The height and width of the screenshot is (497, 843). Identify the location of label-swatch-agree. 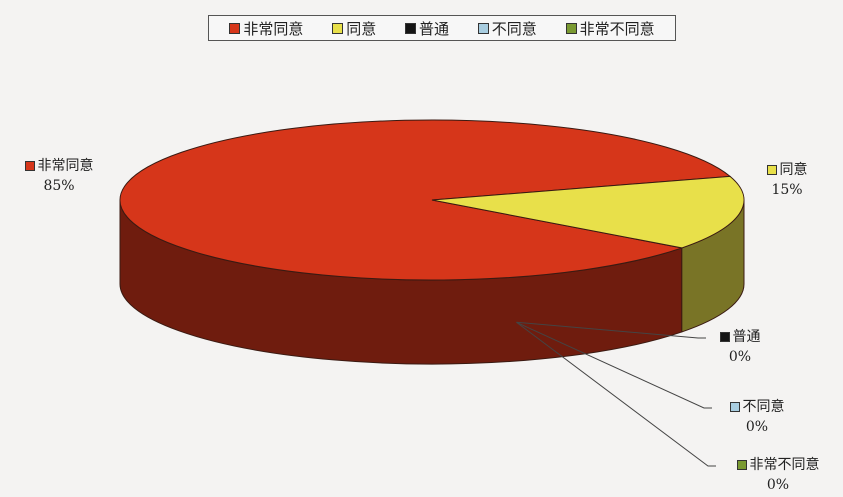
(771, 170).